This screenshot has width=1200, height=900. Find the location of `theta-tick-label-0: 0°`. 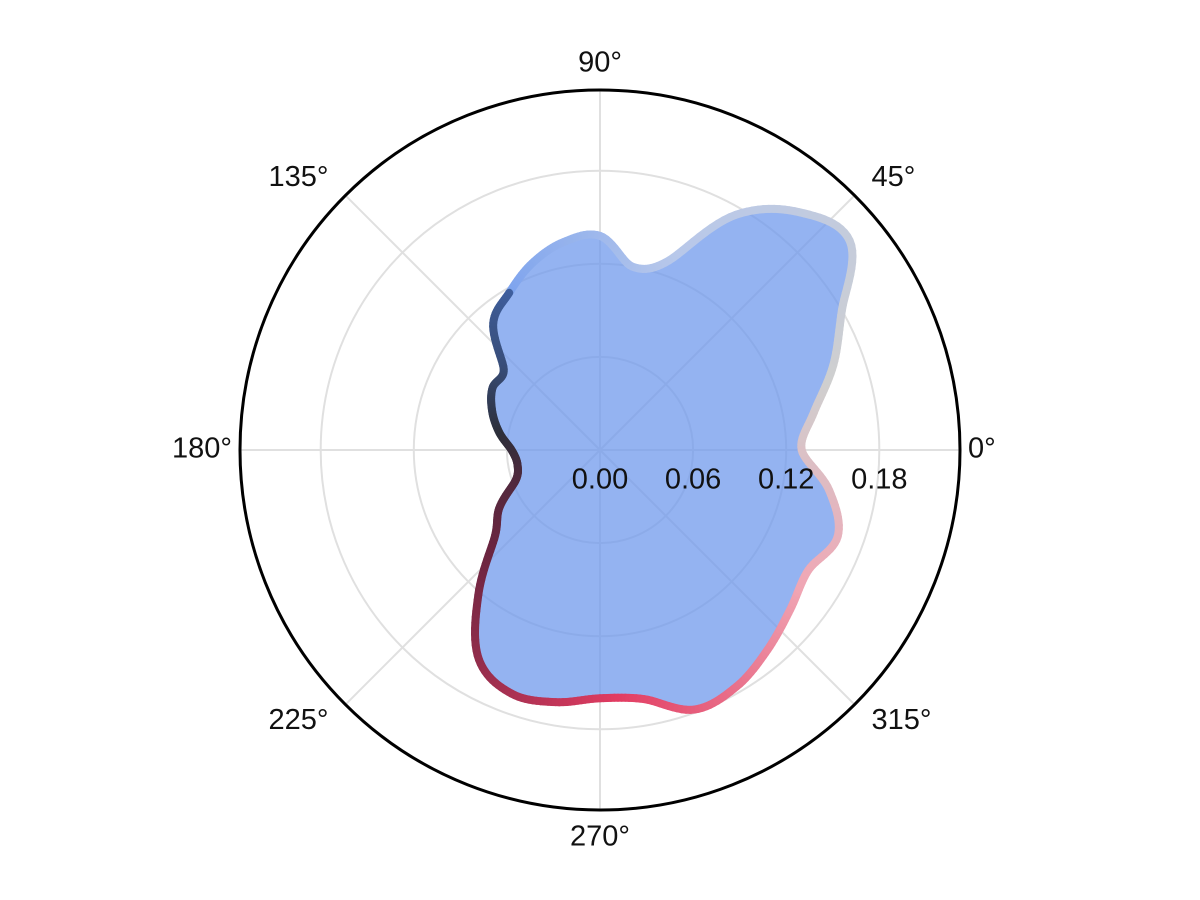

theta-tick-label-0: 0° is located at coordinates (982, 449).